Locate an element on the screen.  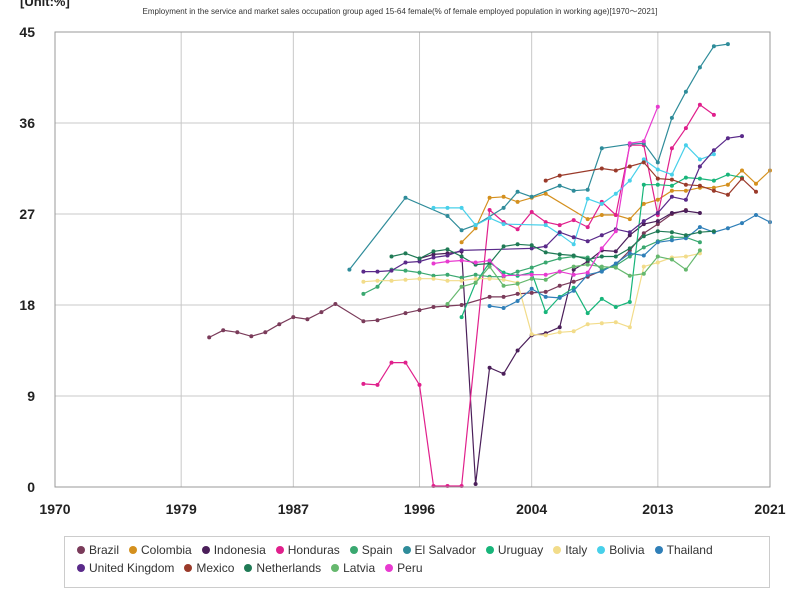
legend-item-colombia: Colombia is located at coordinates (160, 550).